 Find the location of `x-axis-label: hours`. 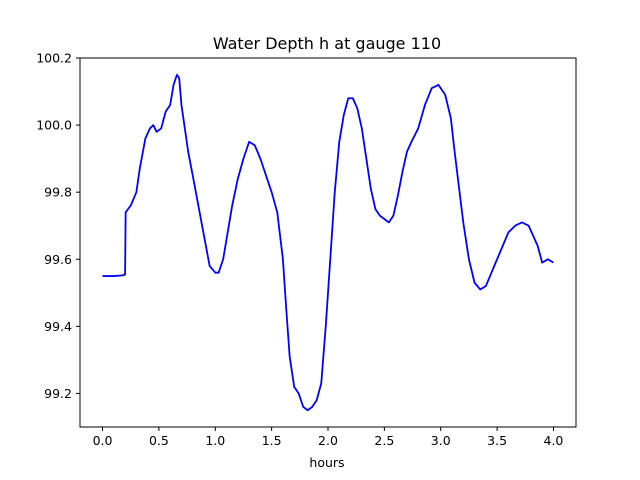

x-axis-label: hours is located at coordinates (326, 462).